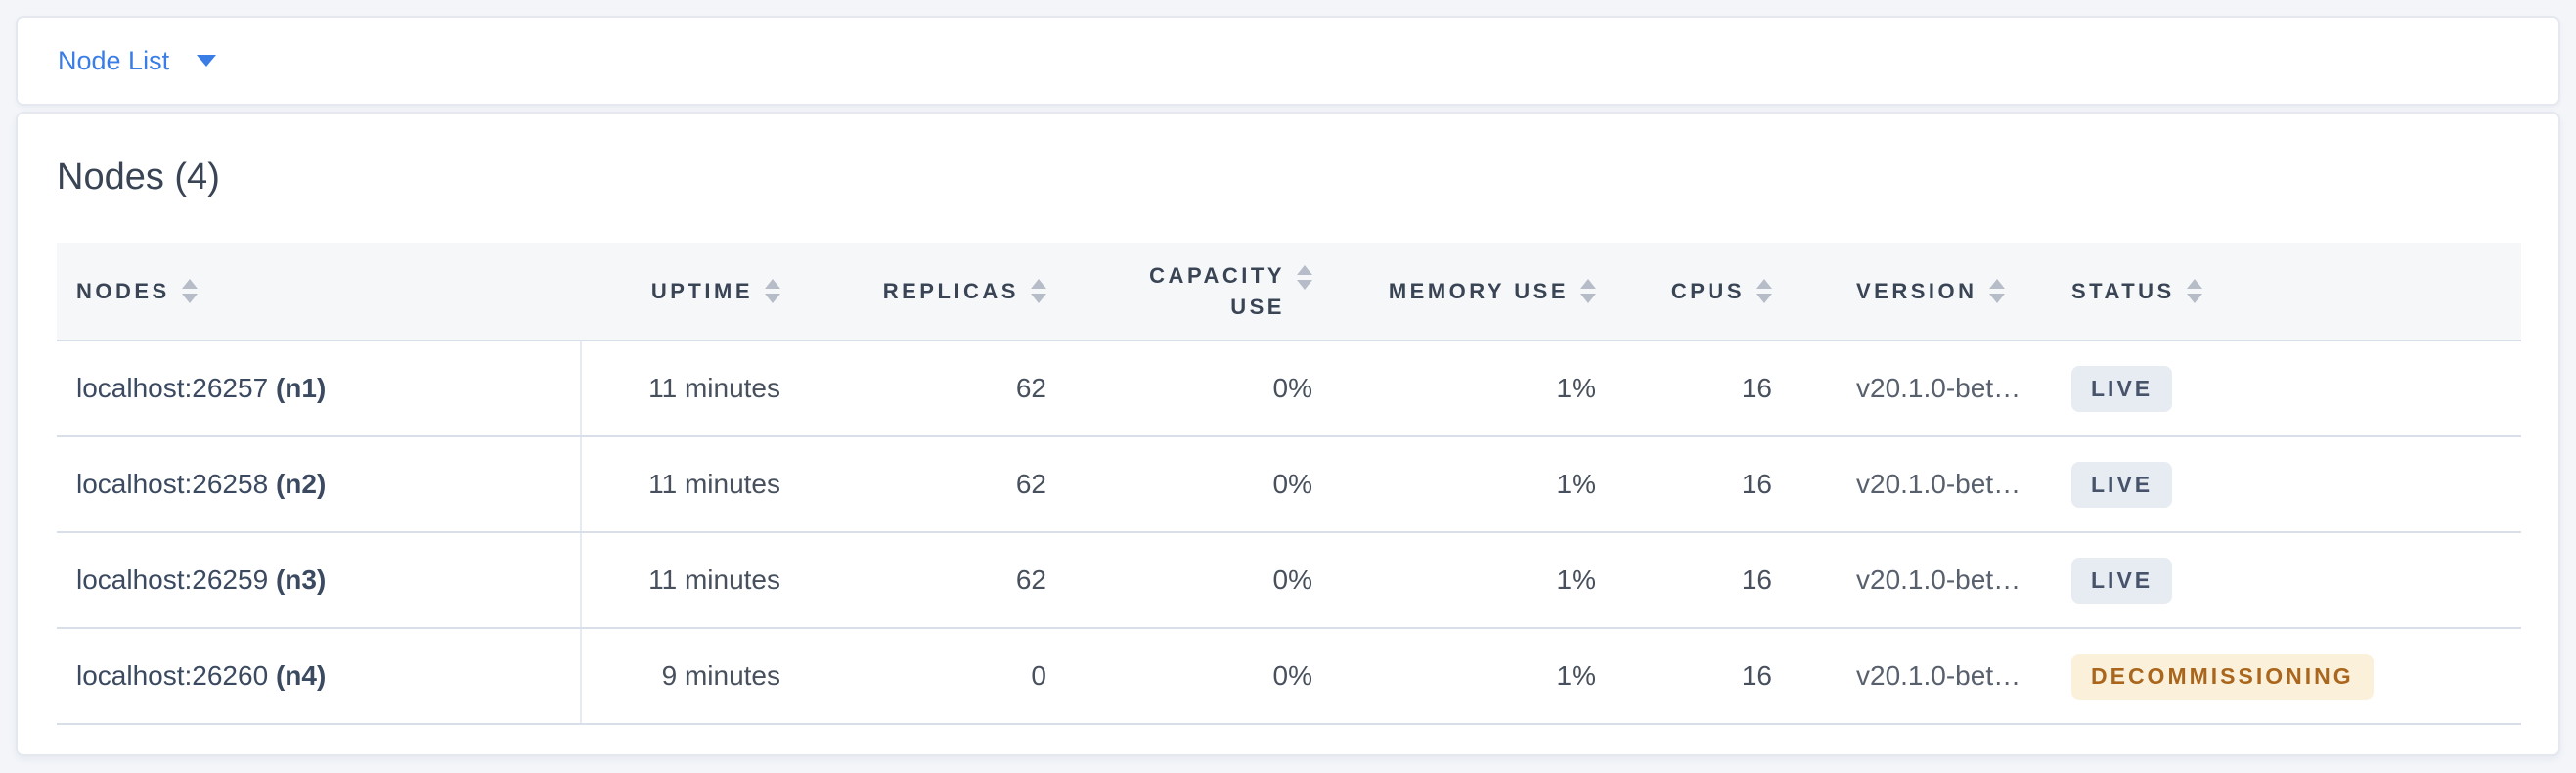 This screenshot has width=2576, height=773. I want to click on node-address-cell: localhost:26260 (n4), so click(319, 676).